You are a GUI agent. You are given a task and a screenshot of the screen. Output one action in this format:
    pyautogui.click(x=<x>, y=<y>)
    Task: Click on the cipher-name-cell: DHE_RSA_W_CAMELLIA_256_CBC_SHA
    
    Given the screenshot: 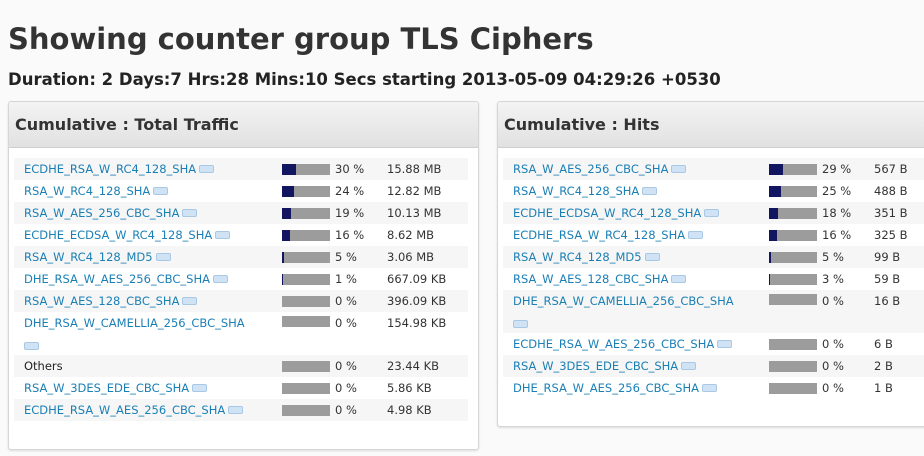 What is the action you would take?
    pyautogui.click(x=148, y=333)
    